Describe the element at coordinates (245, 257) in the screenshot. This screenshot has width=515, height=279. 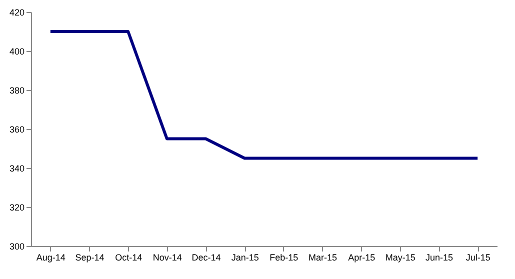
I see `x-tick-label: Jan-15` at that location.